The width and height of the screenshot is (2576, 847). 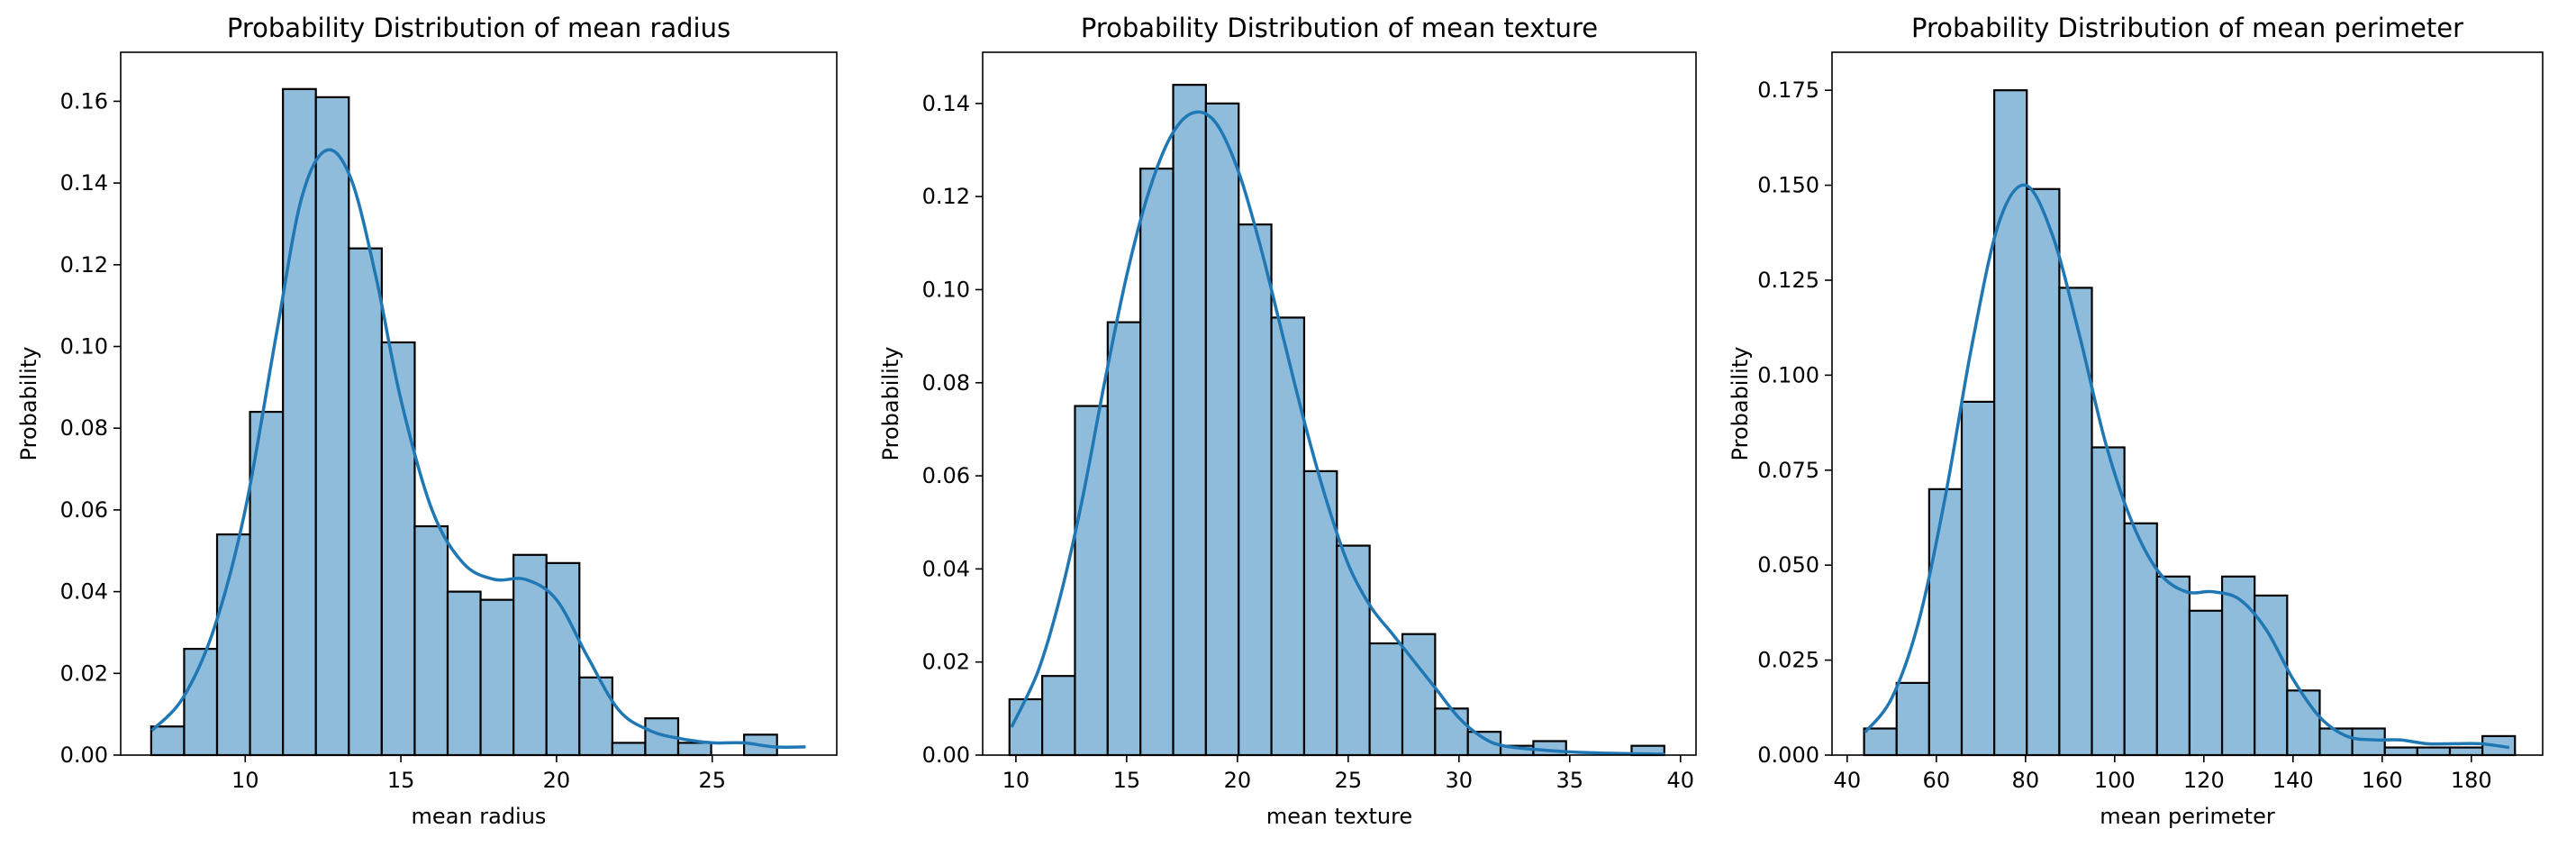 I want to click on x-axis-label: mean perimeter, so click(x=2187, y=817).